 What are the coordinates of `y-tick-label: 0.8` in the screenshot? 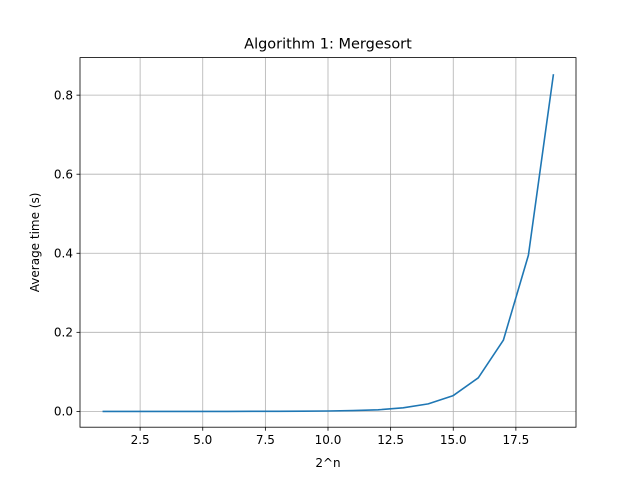 It's located at (63, 95).